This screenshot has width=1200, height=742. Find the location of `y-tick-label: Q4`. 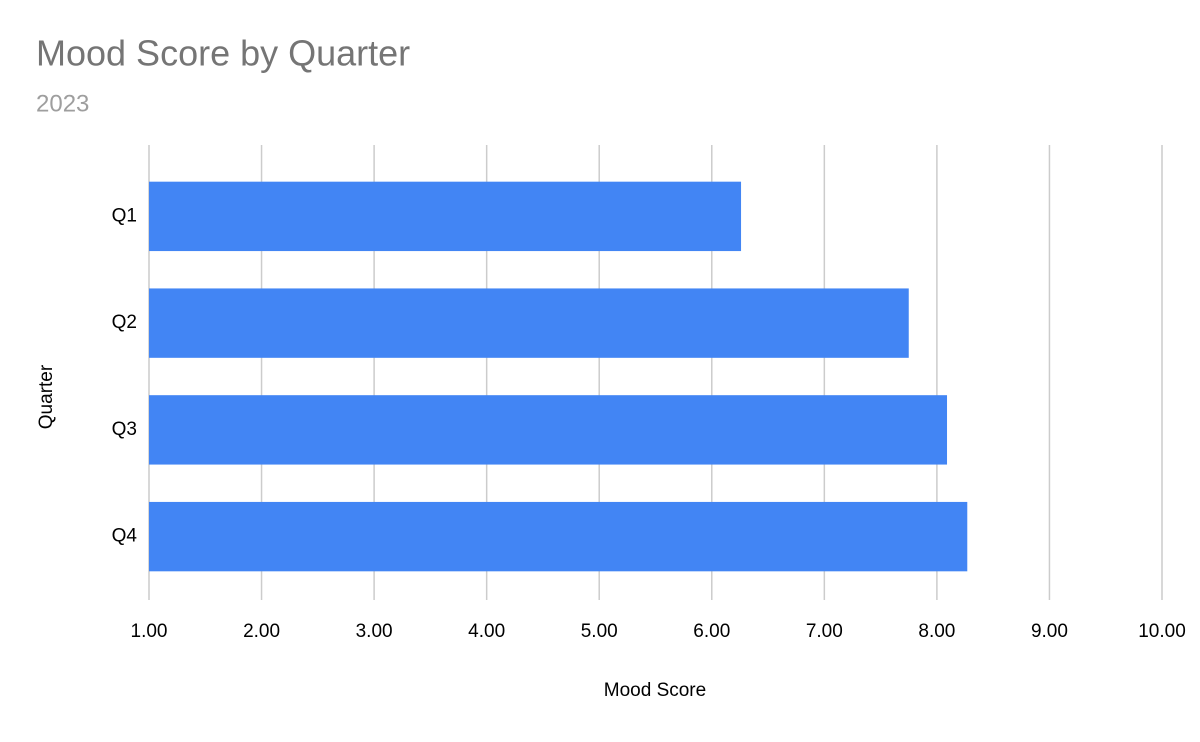

y-tick-label: Q4 is located at coordinates (125, 536).